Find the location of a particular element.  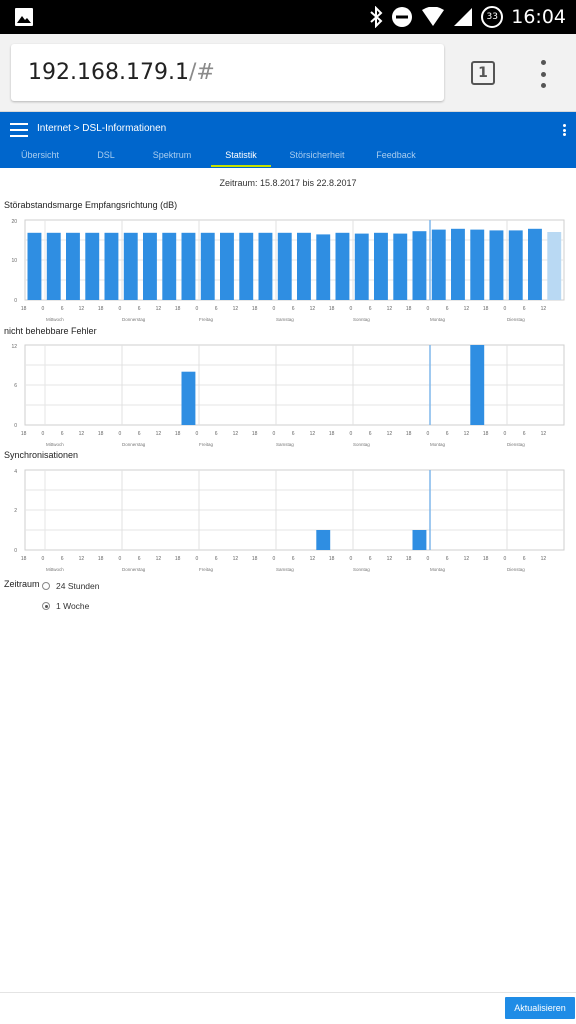

status-icons: 33 16:04 is located at coordinates (467, 17).